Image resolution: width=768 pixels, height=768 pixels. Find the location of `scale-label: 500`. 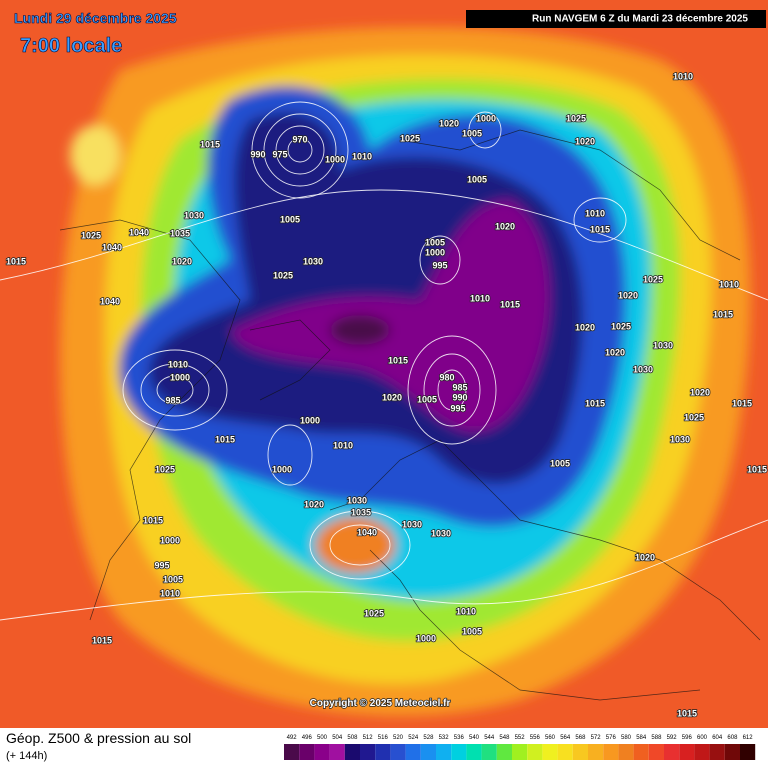

scale-label: 500 is located at coordinates (322, 738).